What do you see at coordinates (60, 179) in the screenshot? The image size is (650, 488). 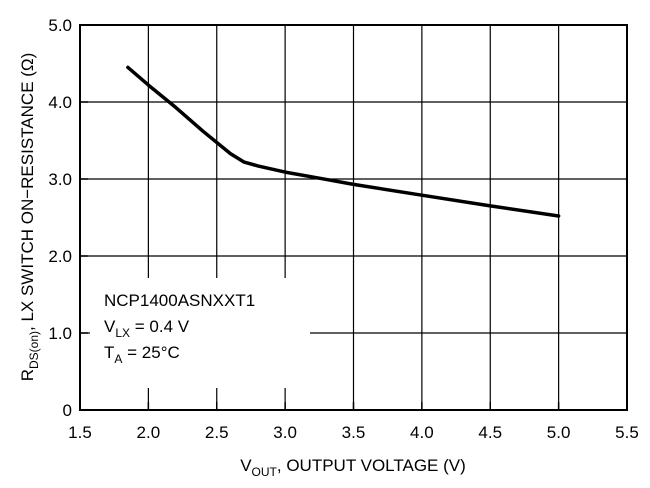 I see `y-tick-label: 3.0` at bounding box center [60, 179].